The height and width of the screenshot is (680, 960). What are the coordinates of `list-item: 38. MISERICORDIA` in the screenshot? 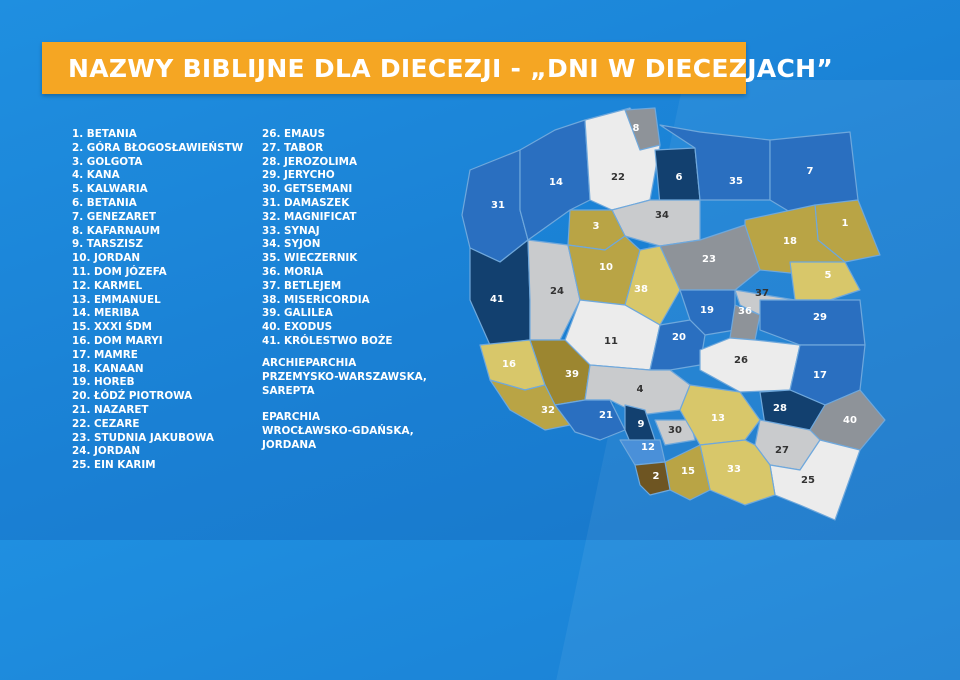 It's located at (316, 299).